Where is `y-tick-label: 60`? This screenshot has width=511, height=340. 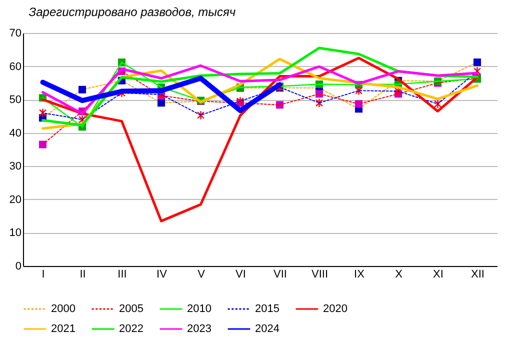 y-tick-label: 60 is located at coordinates (15, 66).